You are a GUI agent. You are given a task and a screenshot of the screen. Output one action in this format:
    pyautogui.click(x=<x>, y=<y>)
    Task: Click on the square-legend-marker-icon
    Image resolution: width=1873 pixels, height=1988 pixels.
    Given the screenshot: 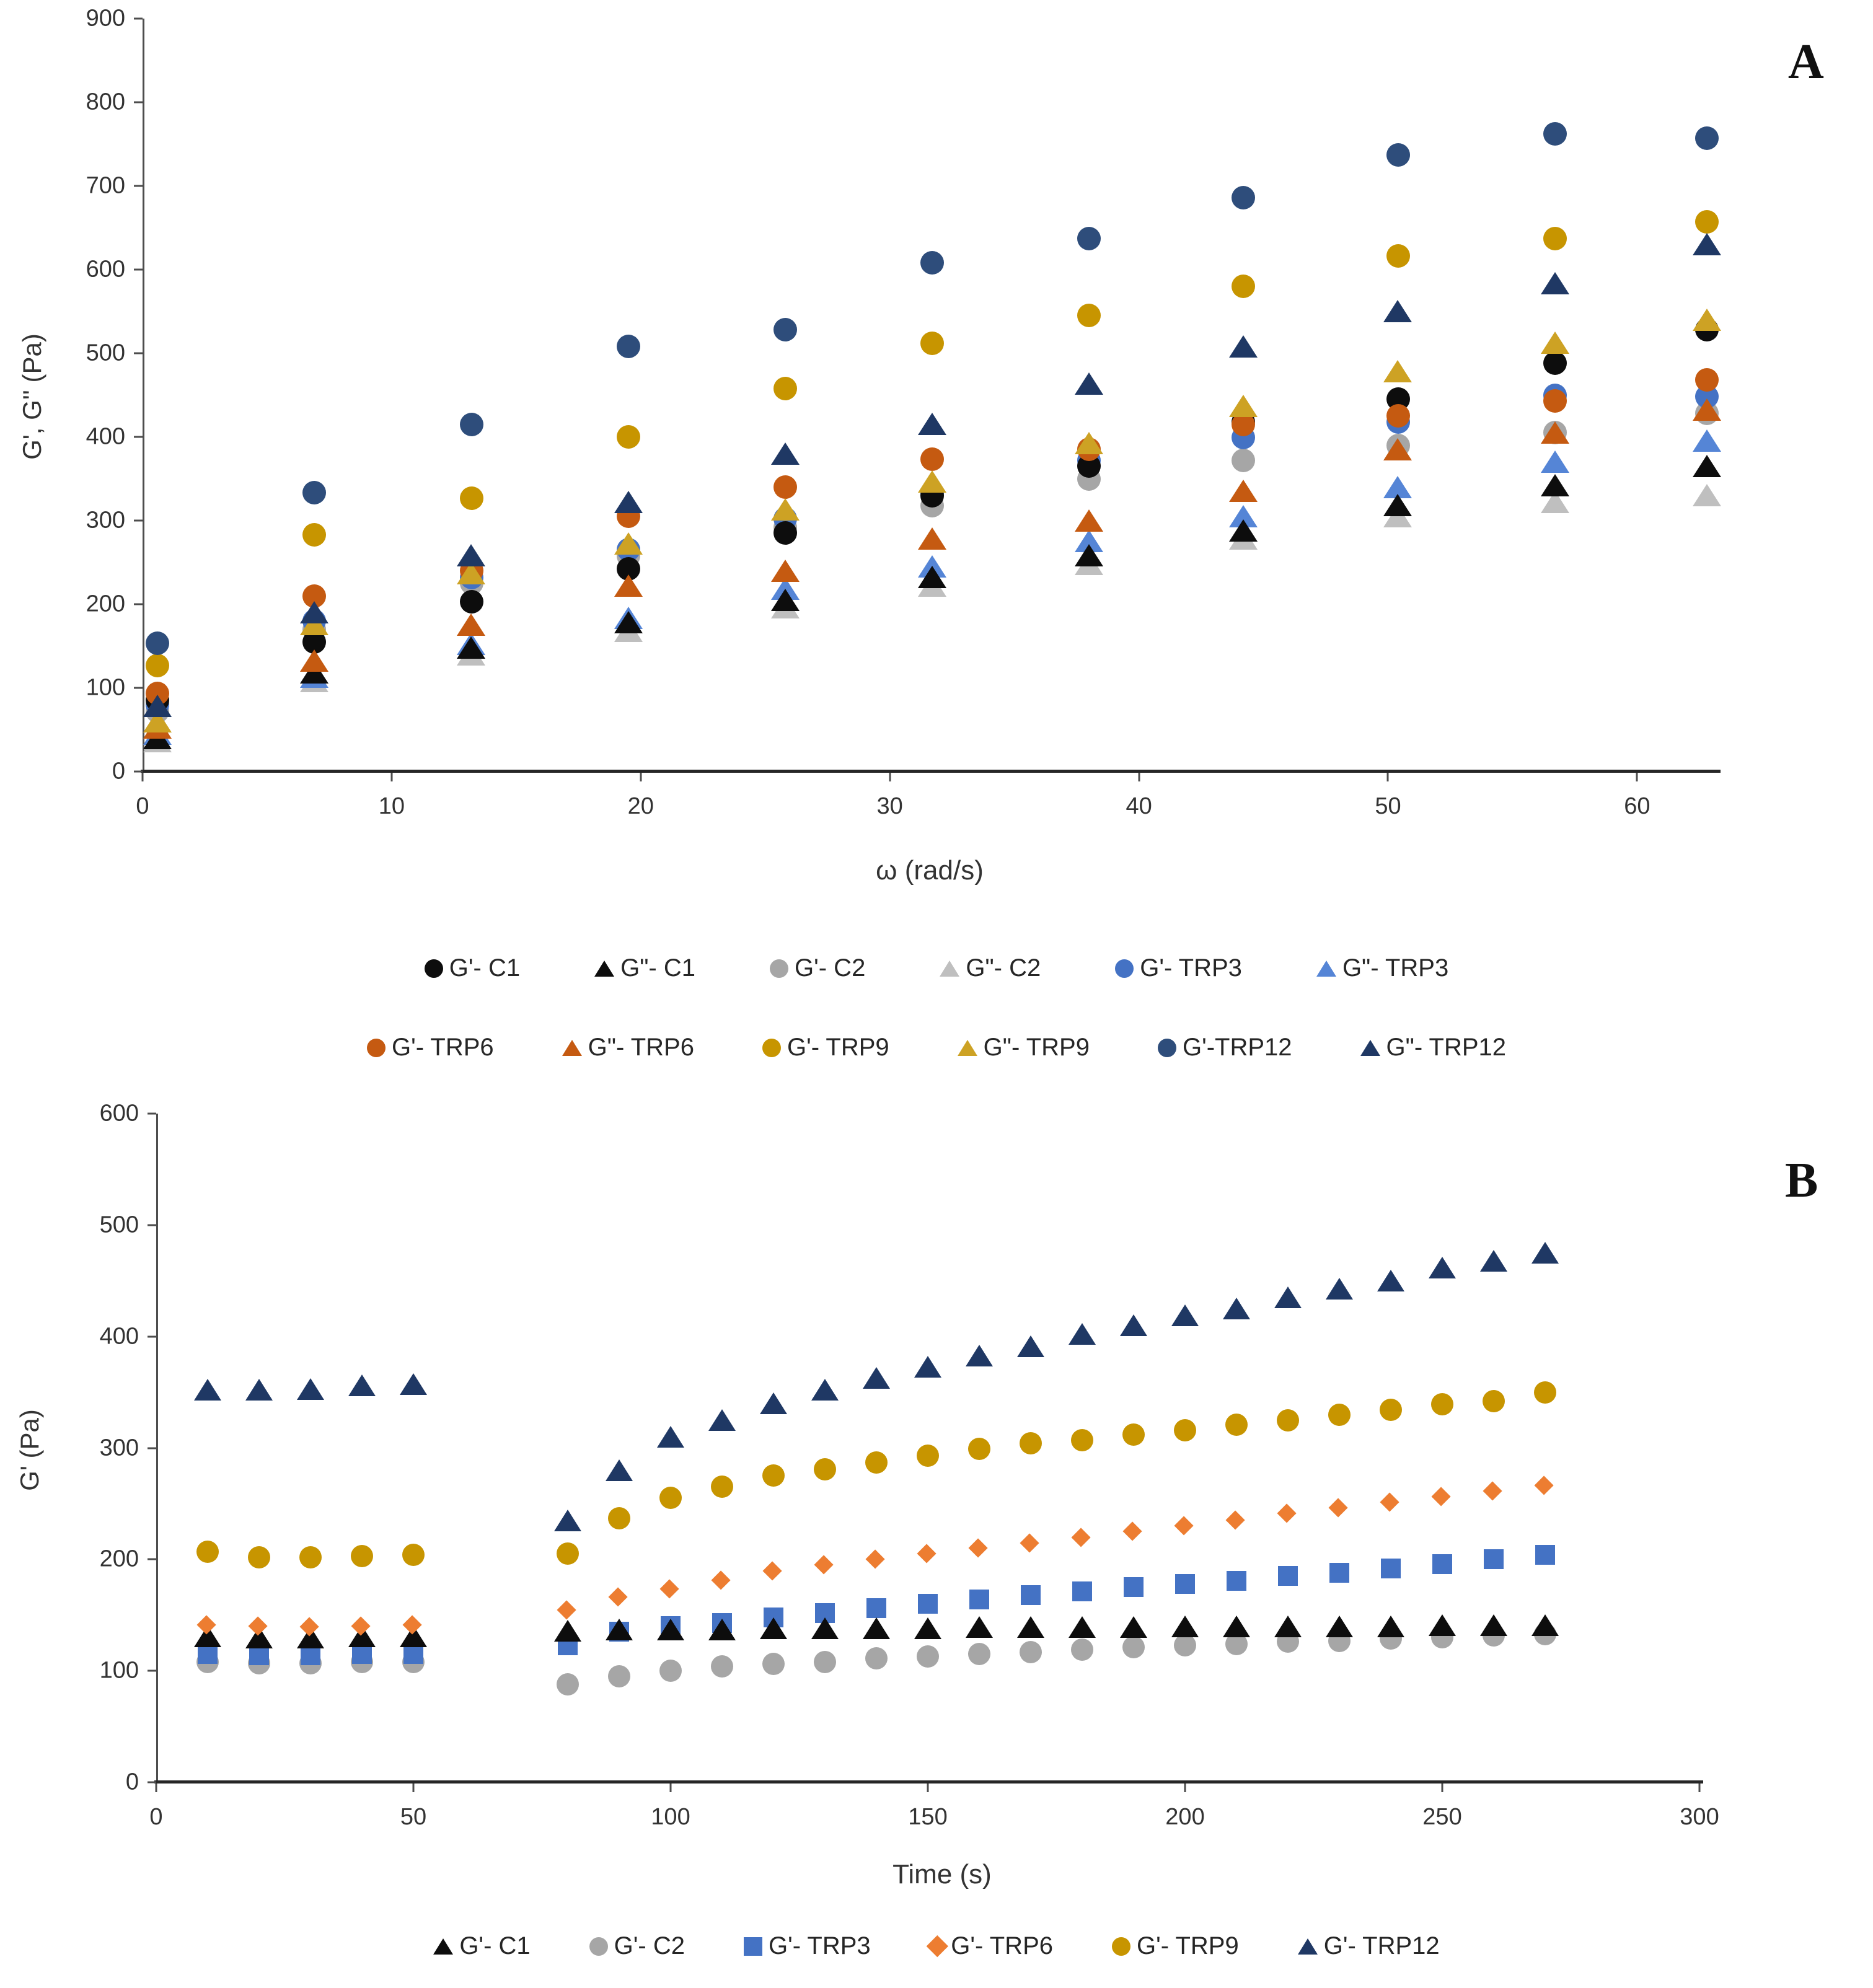 What is the action you would take?
    pyautogui.click(x=752, y=1946)
    